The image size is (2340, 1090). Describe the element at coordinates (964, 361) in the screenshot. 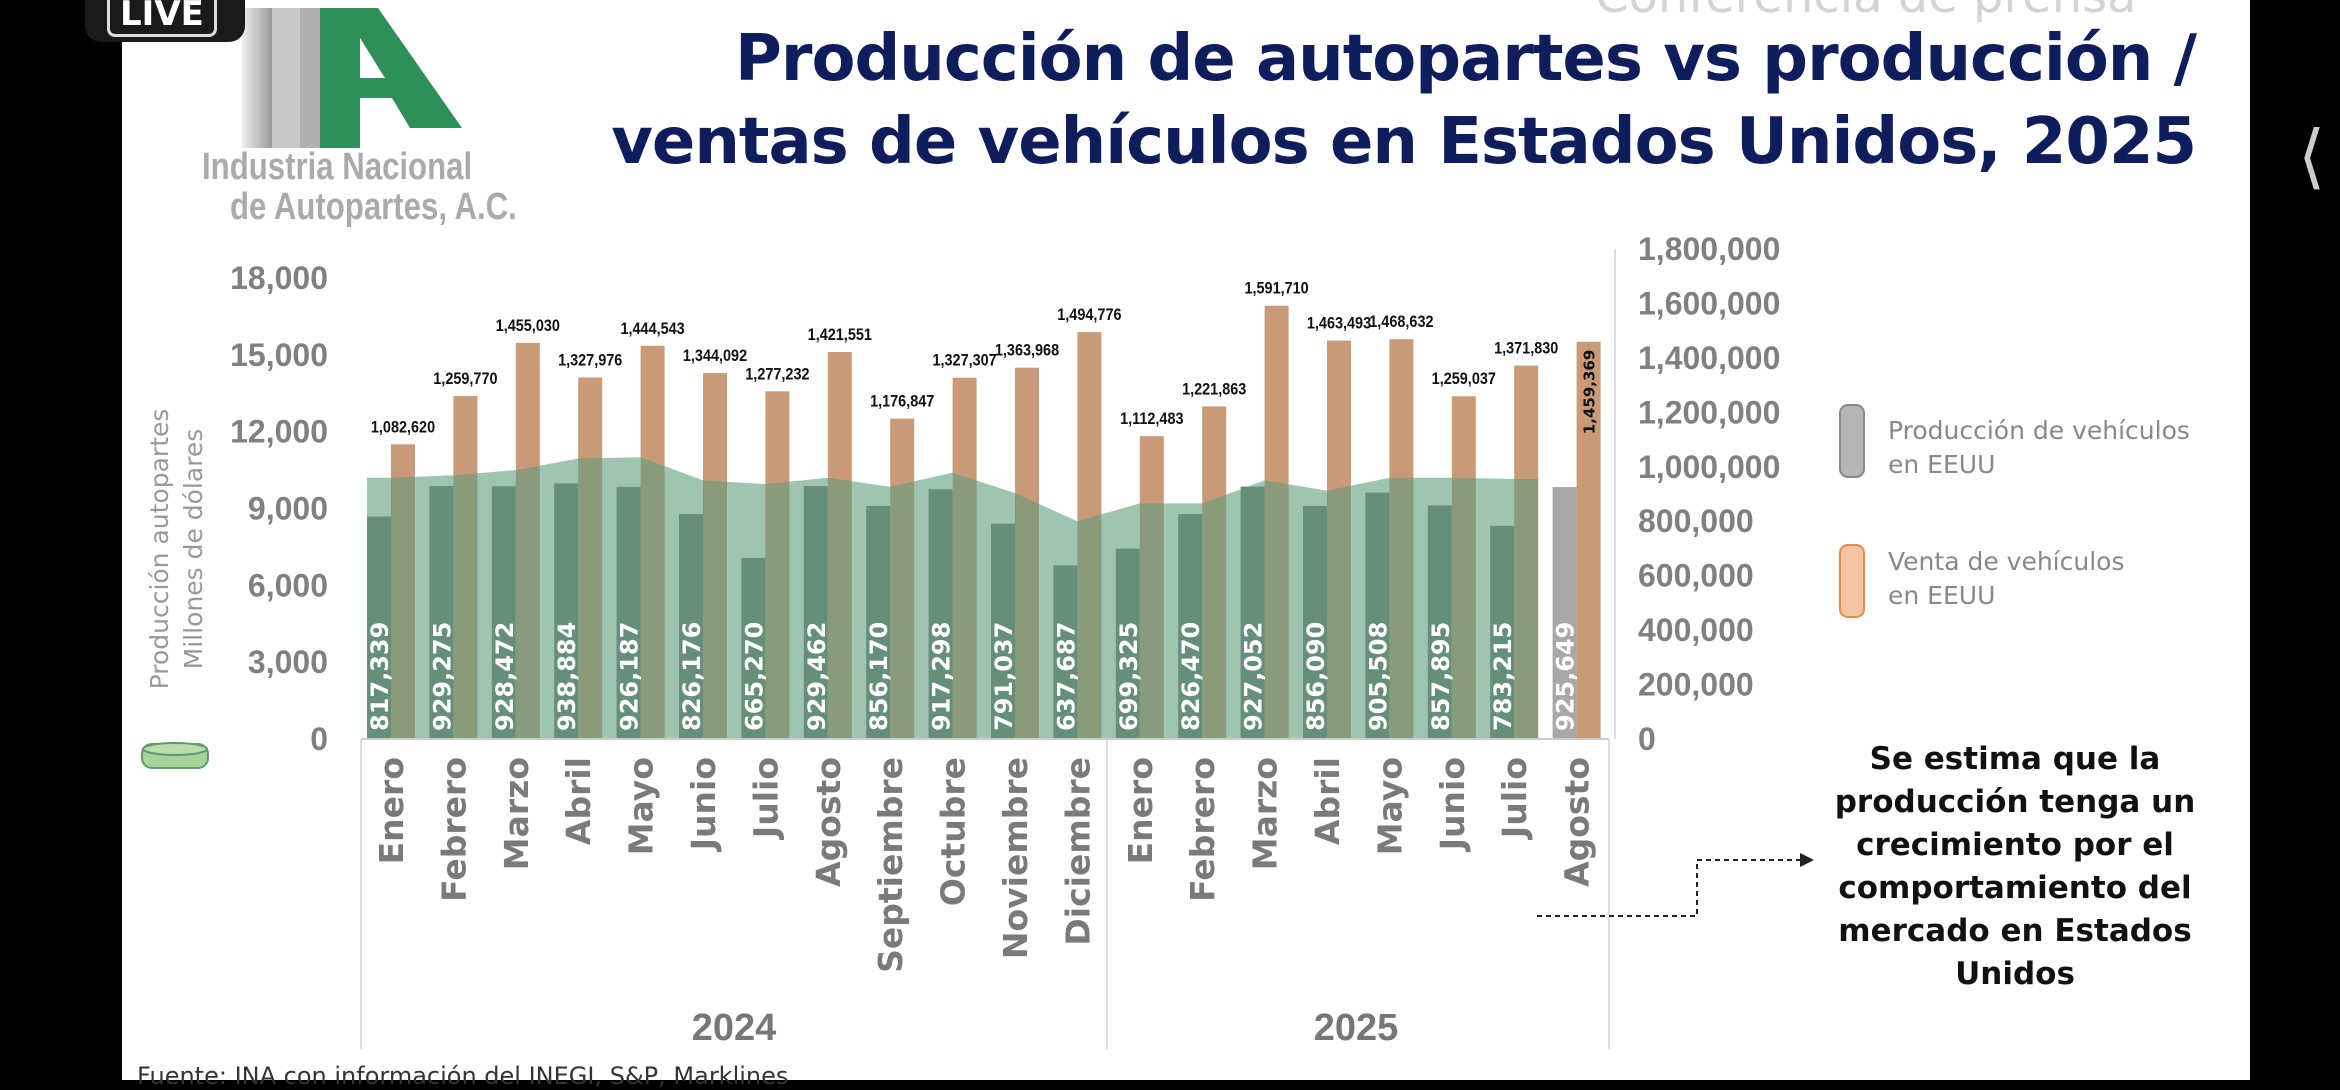

I see `sales-bar-label: 1,327,307` at that location.